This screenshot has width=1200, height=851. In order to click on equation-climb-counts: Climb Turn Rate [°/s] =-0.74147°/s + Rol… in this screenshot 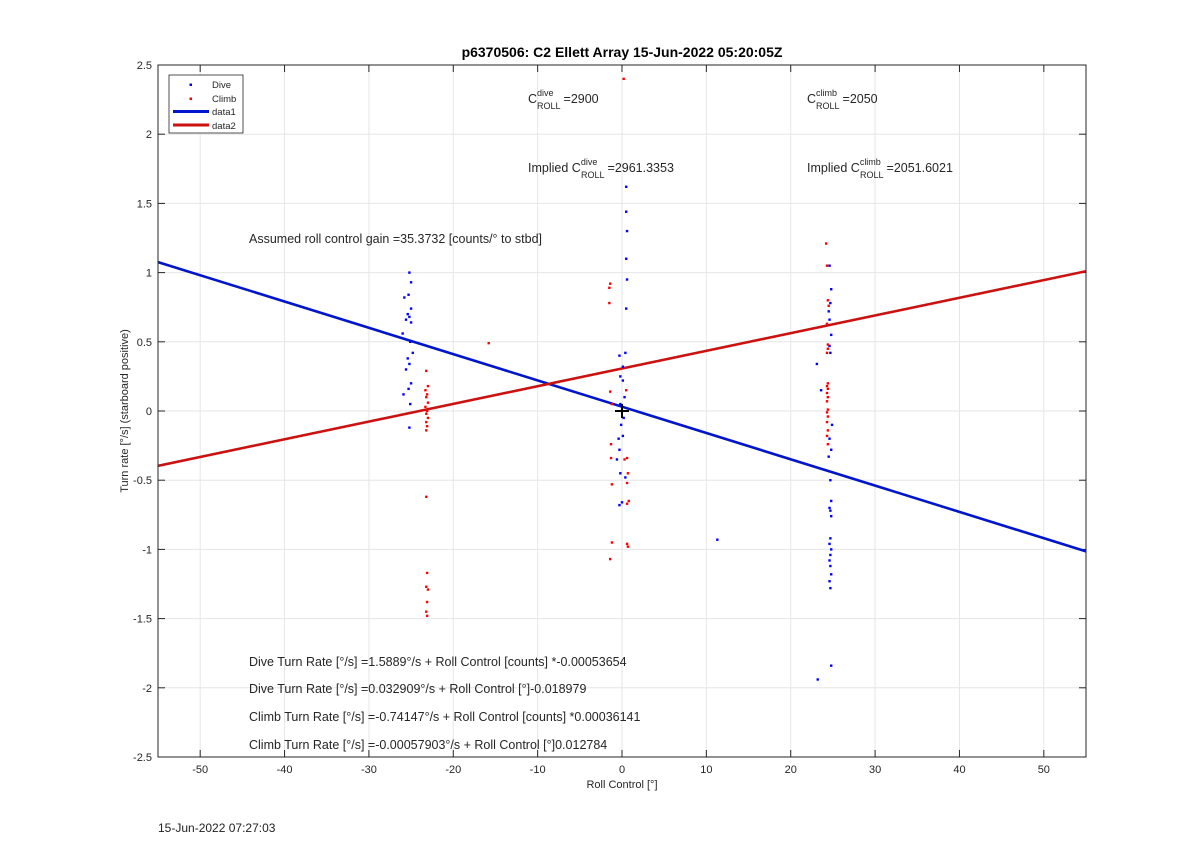, I will do `click(445, 717)`.